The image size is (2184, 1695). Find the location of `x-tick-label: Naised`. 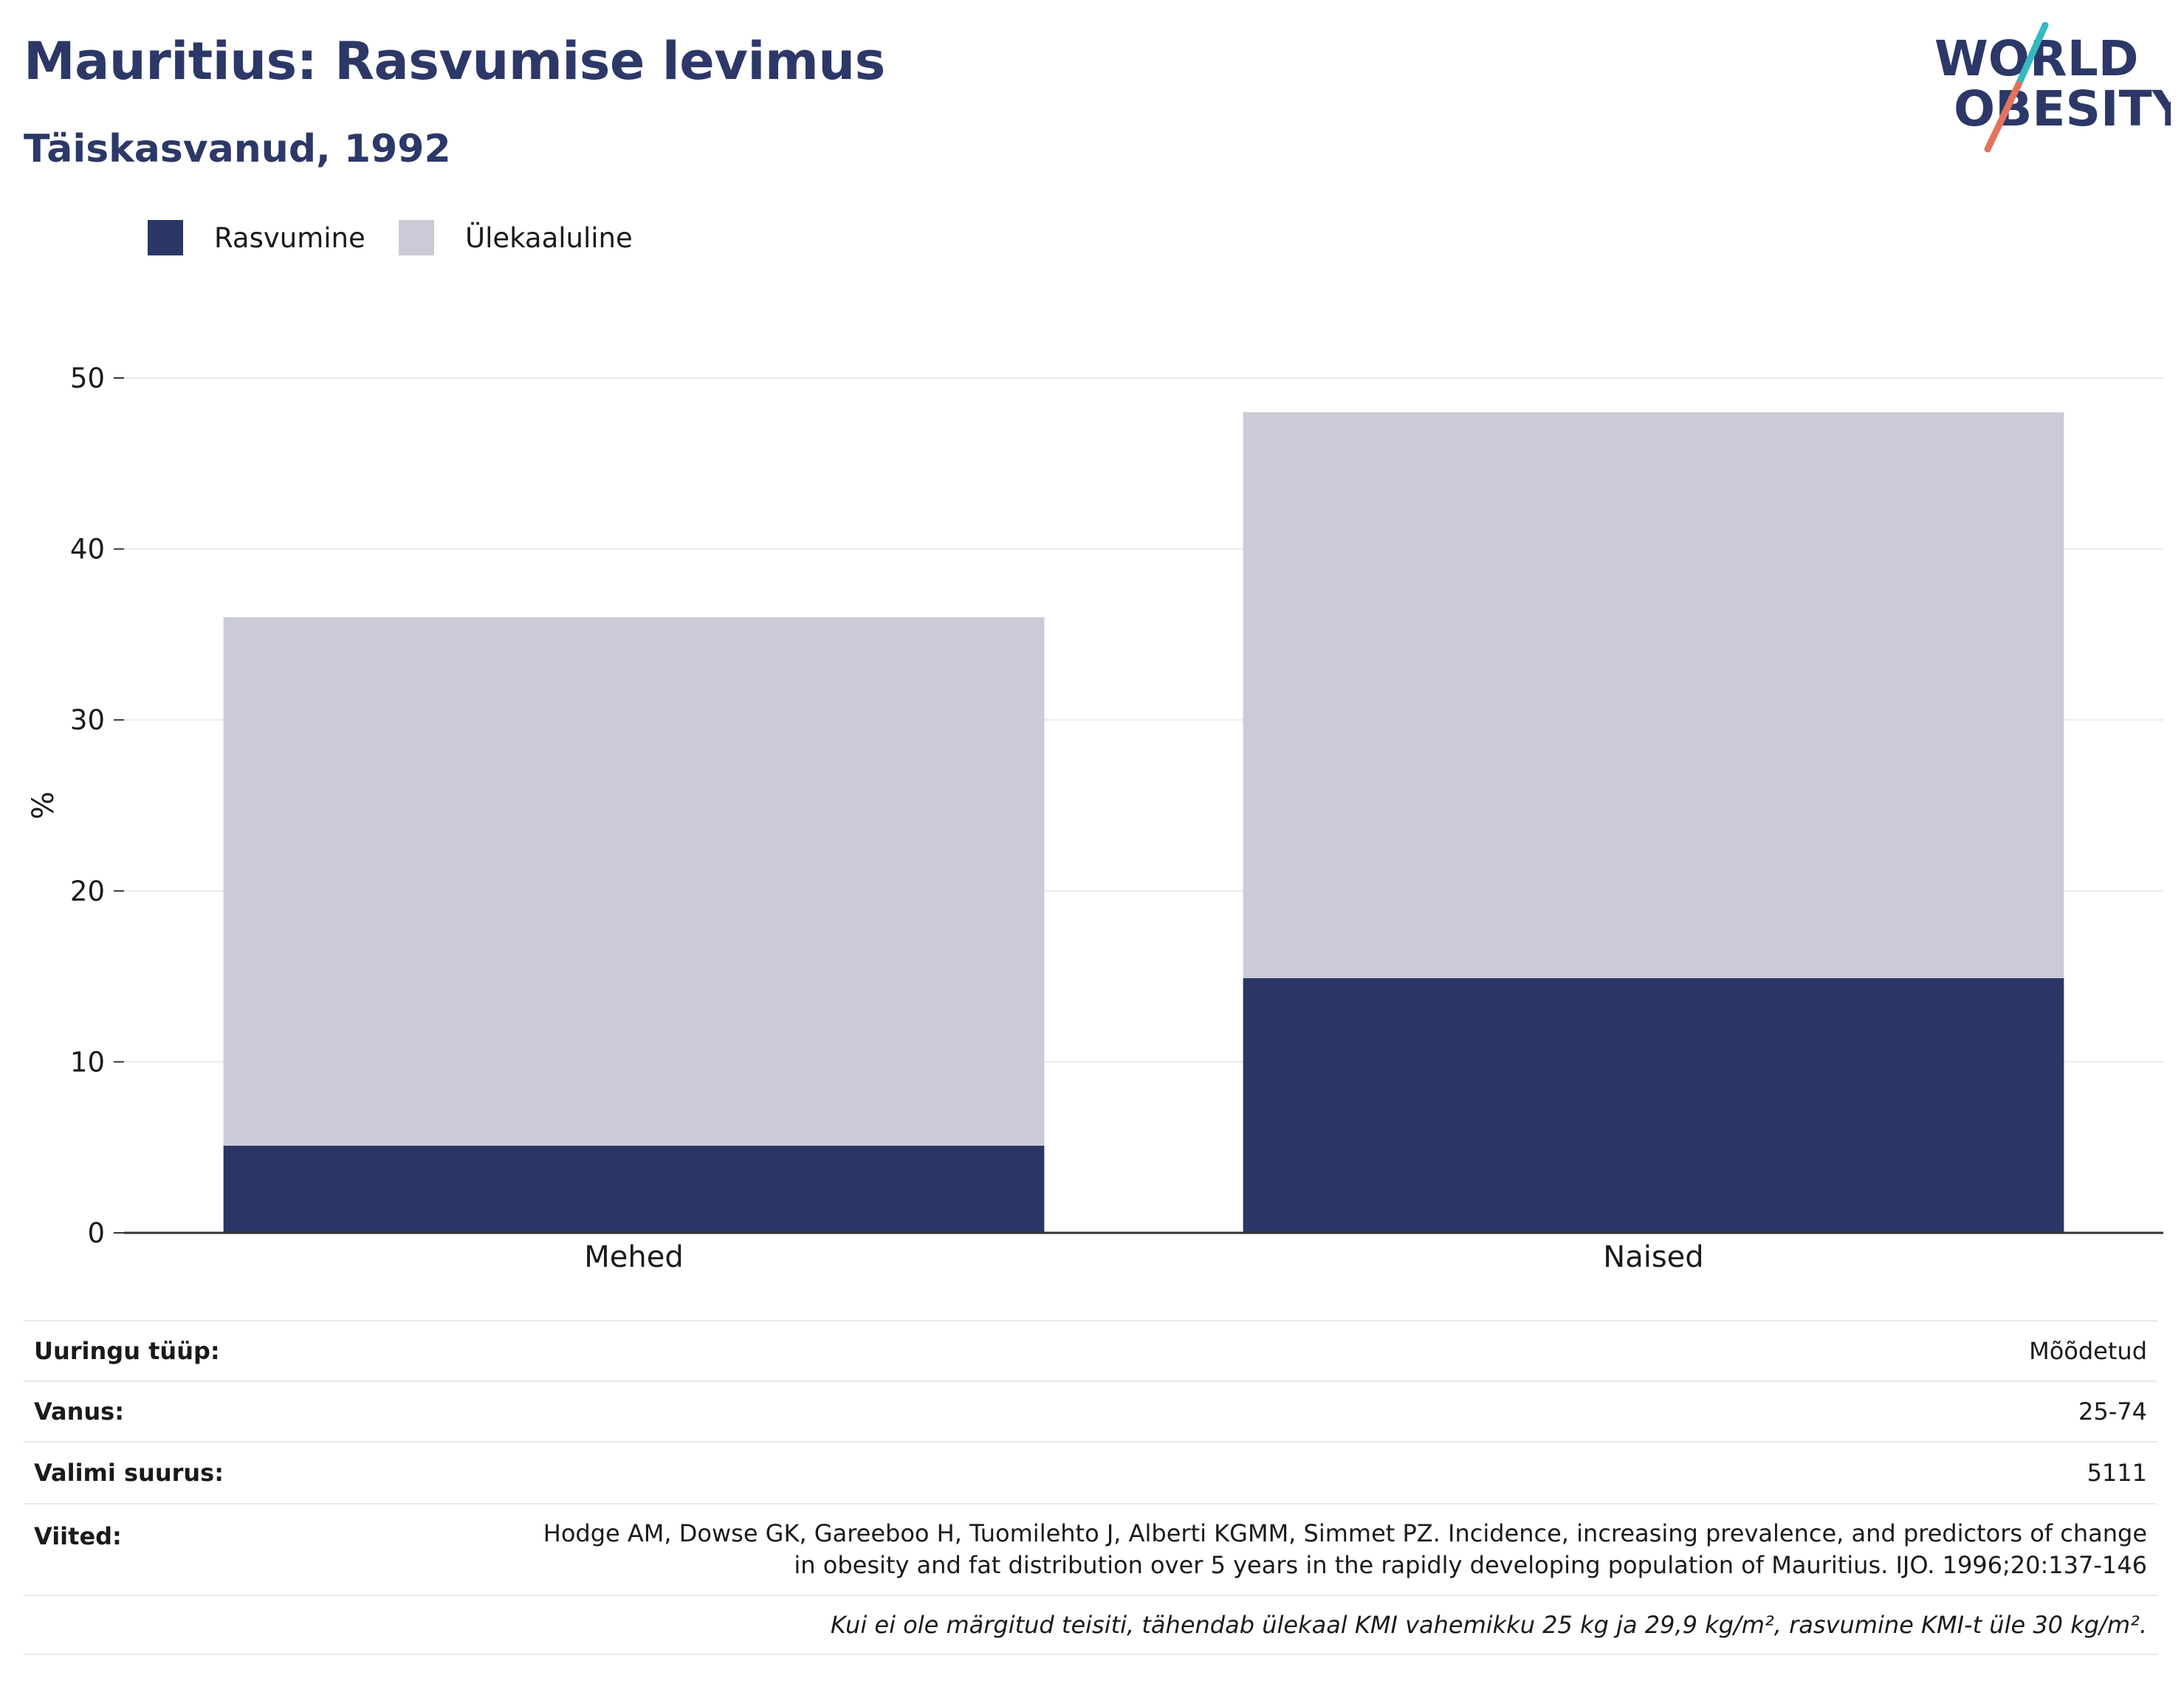

x-tick-label: Naised is located at coordinates (1653, 1257).